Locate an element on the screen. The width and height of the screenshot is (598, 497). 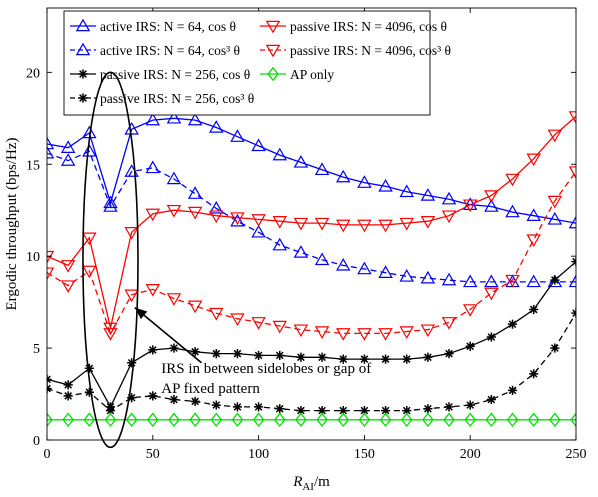
legend-label: AP only is located at coordinates (312, 74).